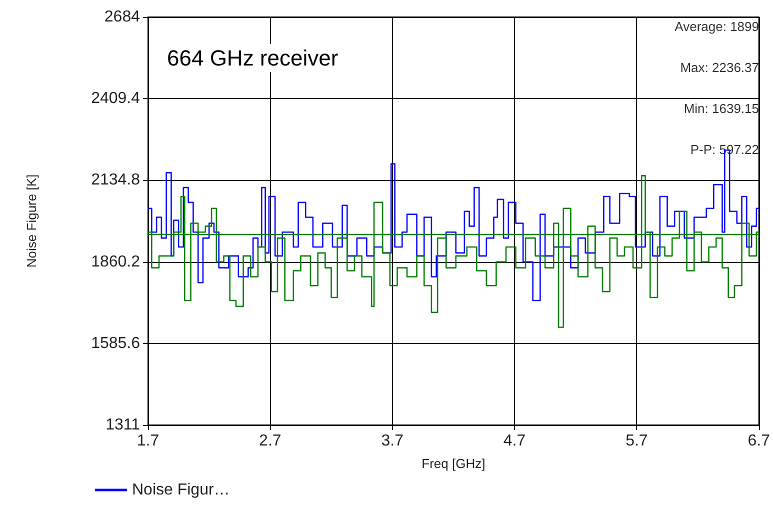  I want to click on y-tick-label: 2134.8, so click(115, 180).